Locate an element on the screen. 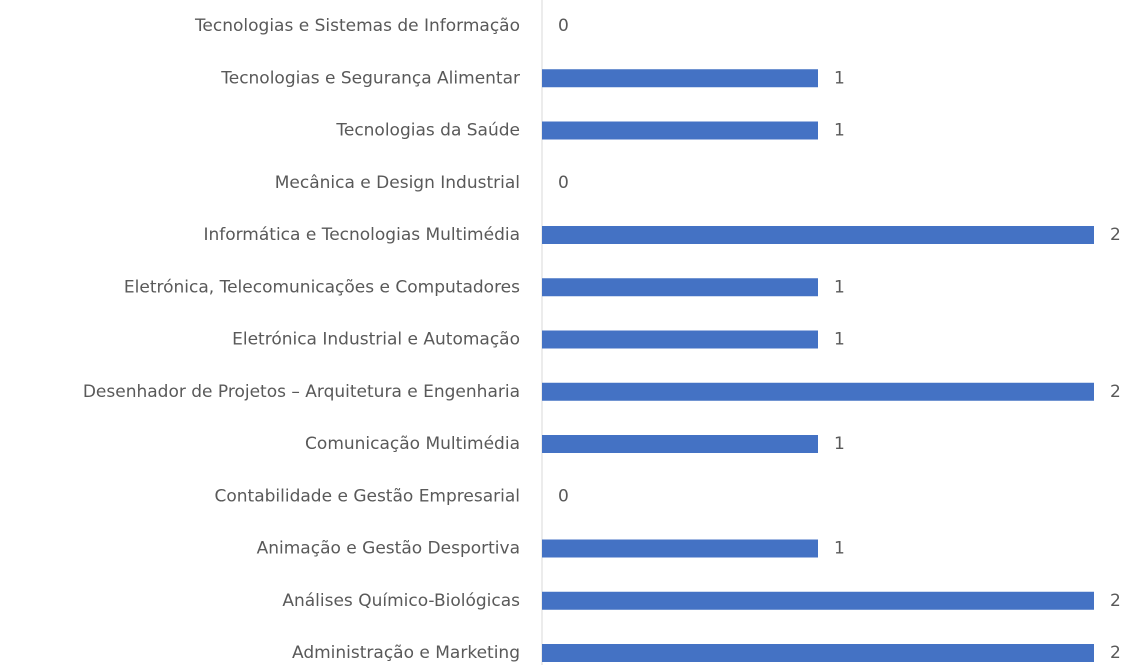  y-tick-label: Contabilidade e Gestão Empresarial is located at coordinates (368, 496).